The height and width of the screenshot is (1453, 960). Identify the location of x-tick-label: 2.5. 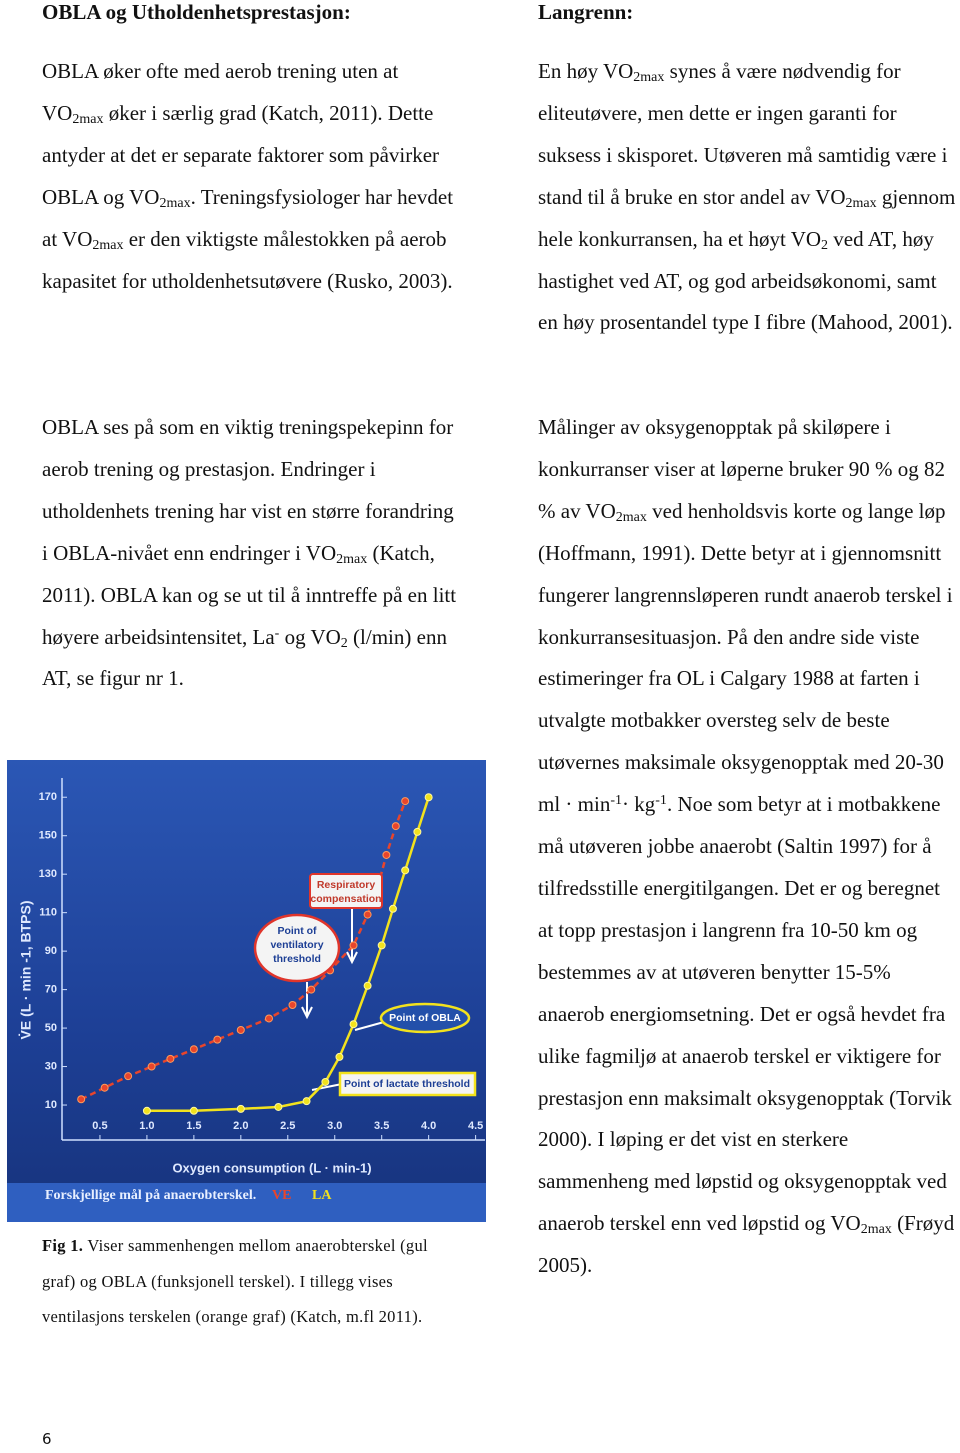
(287, 1126).